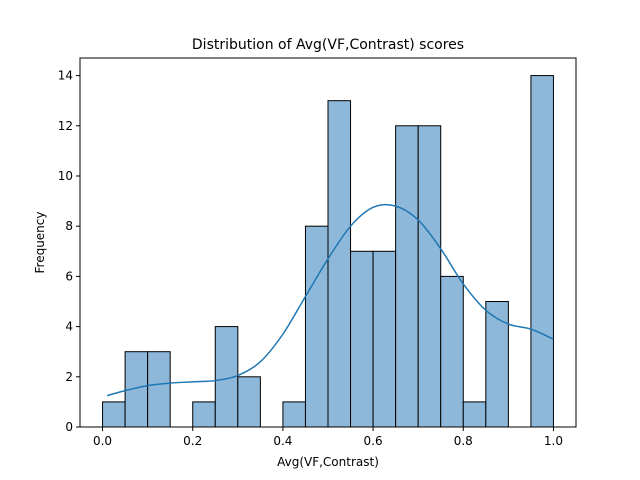 Image resolution: width=640 pixels, height=480 pixels. What do you see at coordinates (40, 243) in the screenshot?
I see `y-axis-label: Frequency` at bounding box center [40, 243].